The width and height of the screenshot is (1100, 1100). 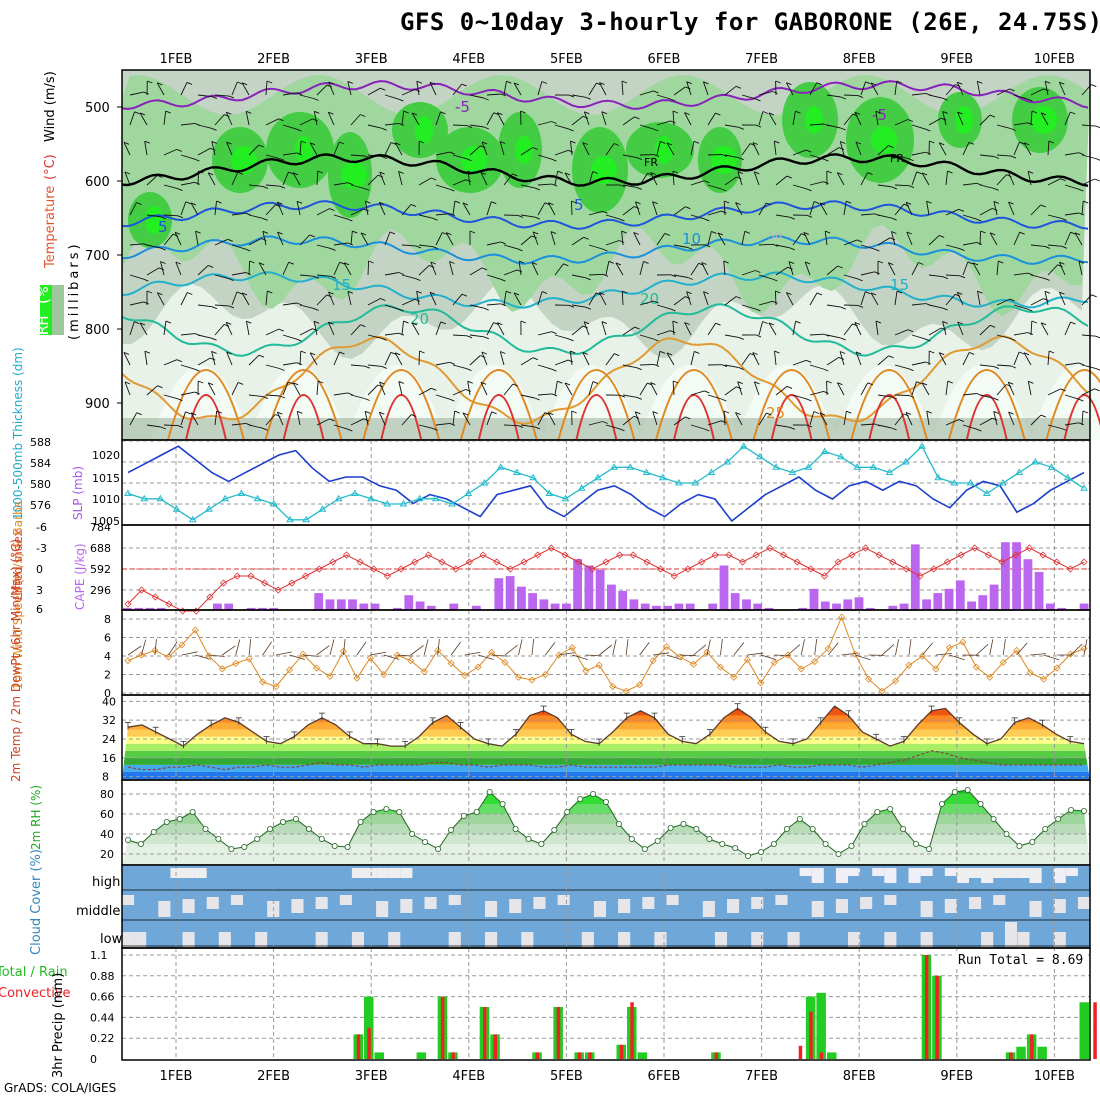 What do you see at coordinates (605, 95) in the screenshot?
I see `isotherm-line` at bounding box center [605, 95].